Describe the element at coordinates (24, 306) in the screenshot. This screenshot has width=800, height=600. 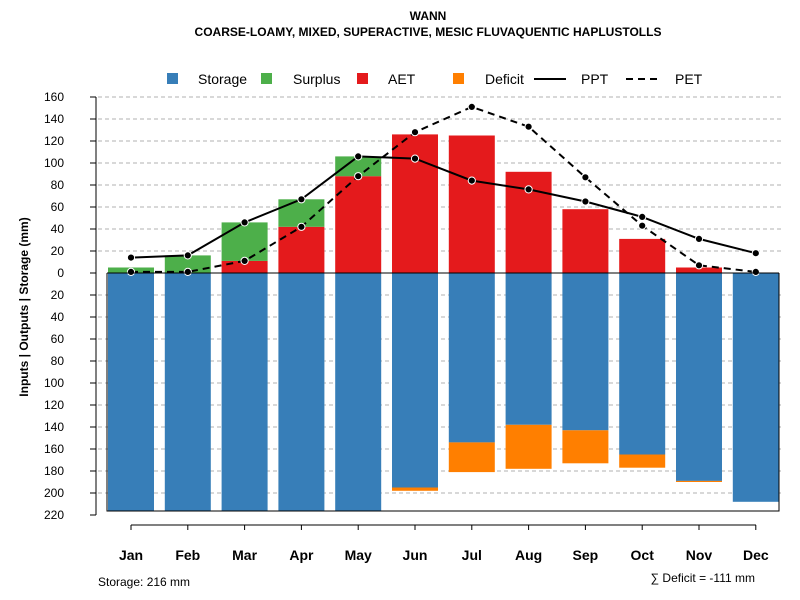
I see `y-axis-label: Inputs | Outputs | Storage (mm)` at that location.